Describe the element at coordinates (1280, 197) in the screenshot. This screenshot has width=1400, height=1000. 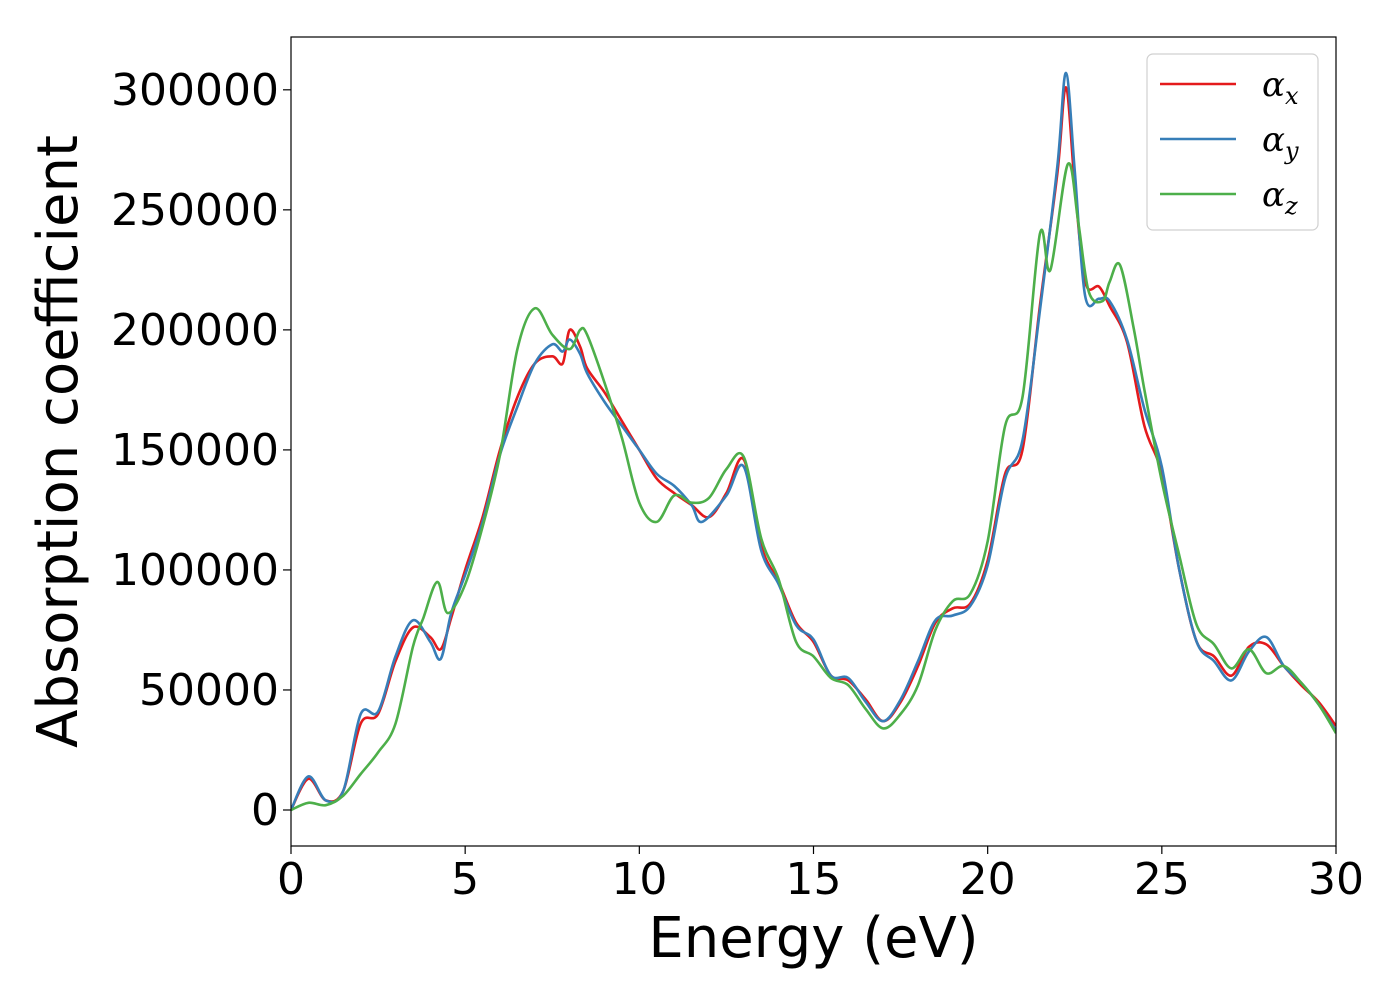
I see `legend-label-z: αz` at that location.